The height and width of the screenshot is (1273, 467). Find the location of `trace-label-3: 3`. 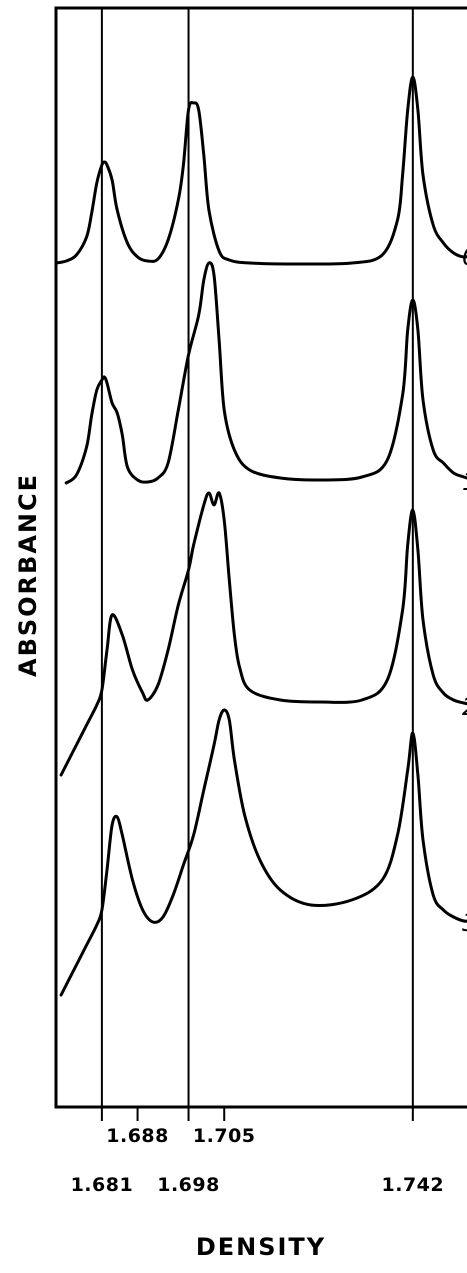

trace-label-3: 3 is located at coordinates (464, 923).